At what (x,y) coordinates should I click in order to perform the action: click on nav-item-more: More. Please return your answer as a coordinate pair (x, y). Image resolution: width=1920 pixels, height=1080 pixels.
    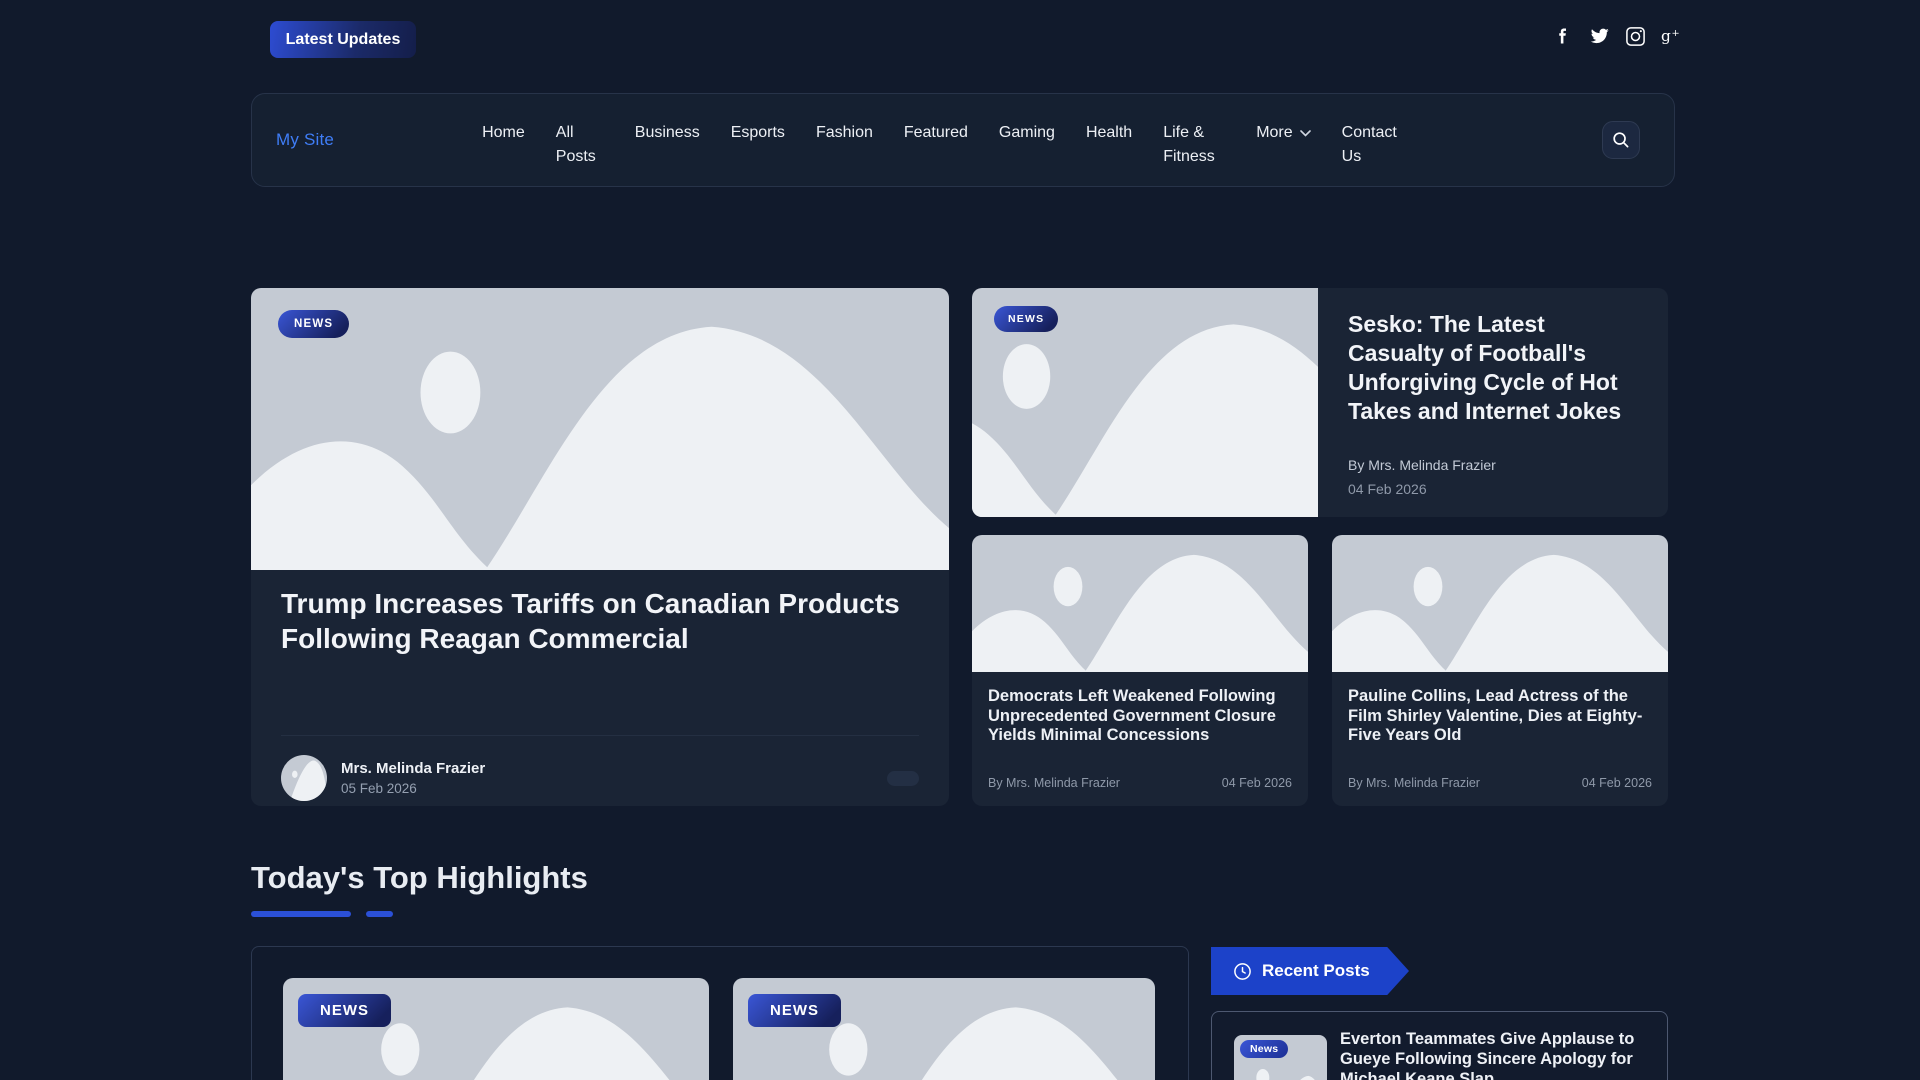
    Looking at the image, I should click on (1283, 145).